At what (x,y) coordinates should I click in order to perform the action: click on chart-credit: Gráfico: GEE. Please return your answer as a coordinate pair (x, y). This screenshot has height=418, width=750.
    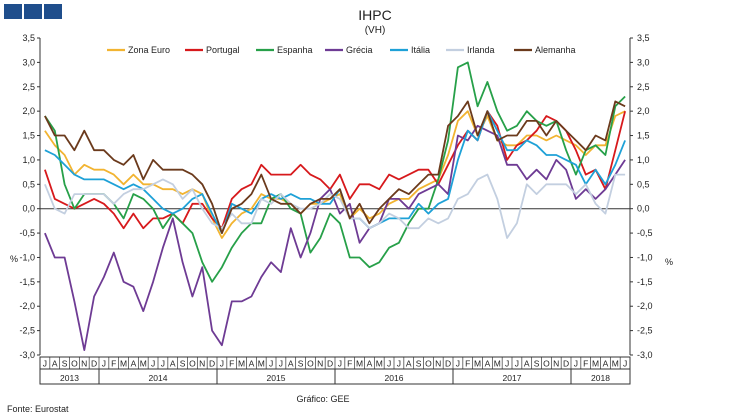
    Looking at the image, I should click on (322, 399).